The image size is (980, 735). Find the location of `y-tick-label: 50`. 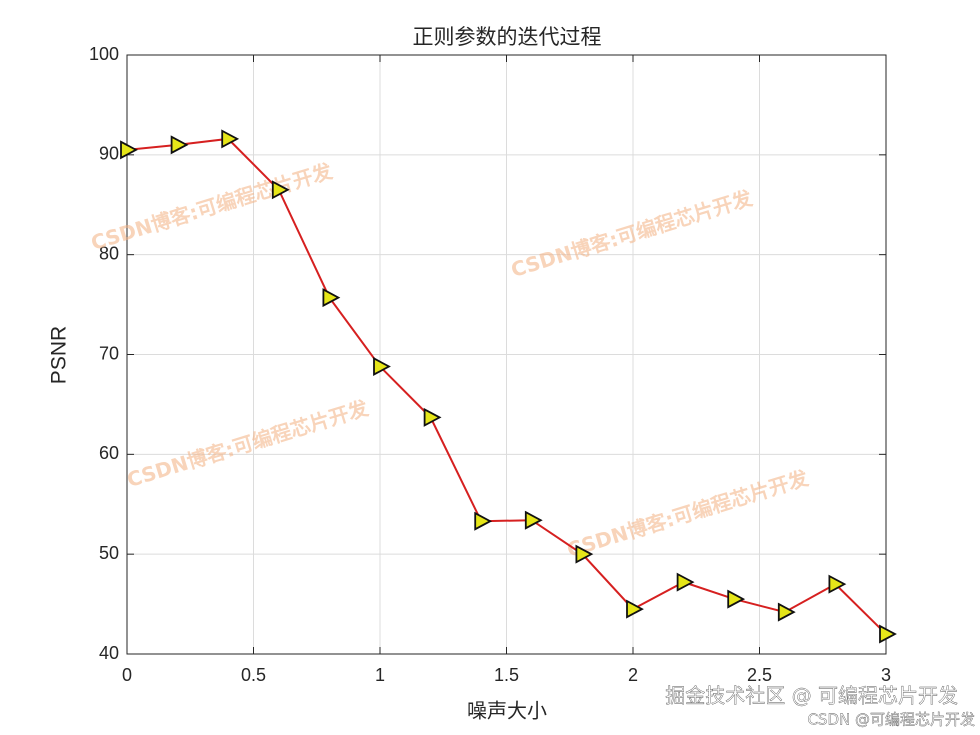

y-tick-label: 50 is located at coordinates (109, 553).